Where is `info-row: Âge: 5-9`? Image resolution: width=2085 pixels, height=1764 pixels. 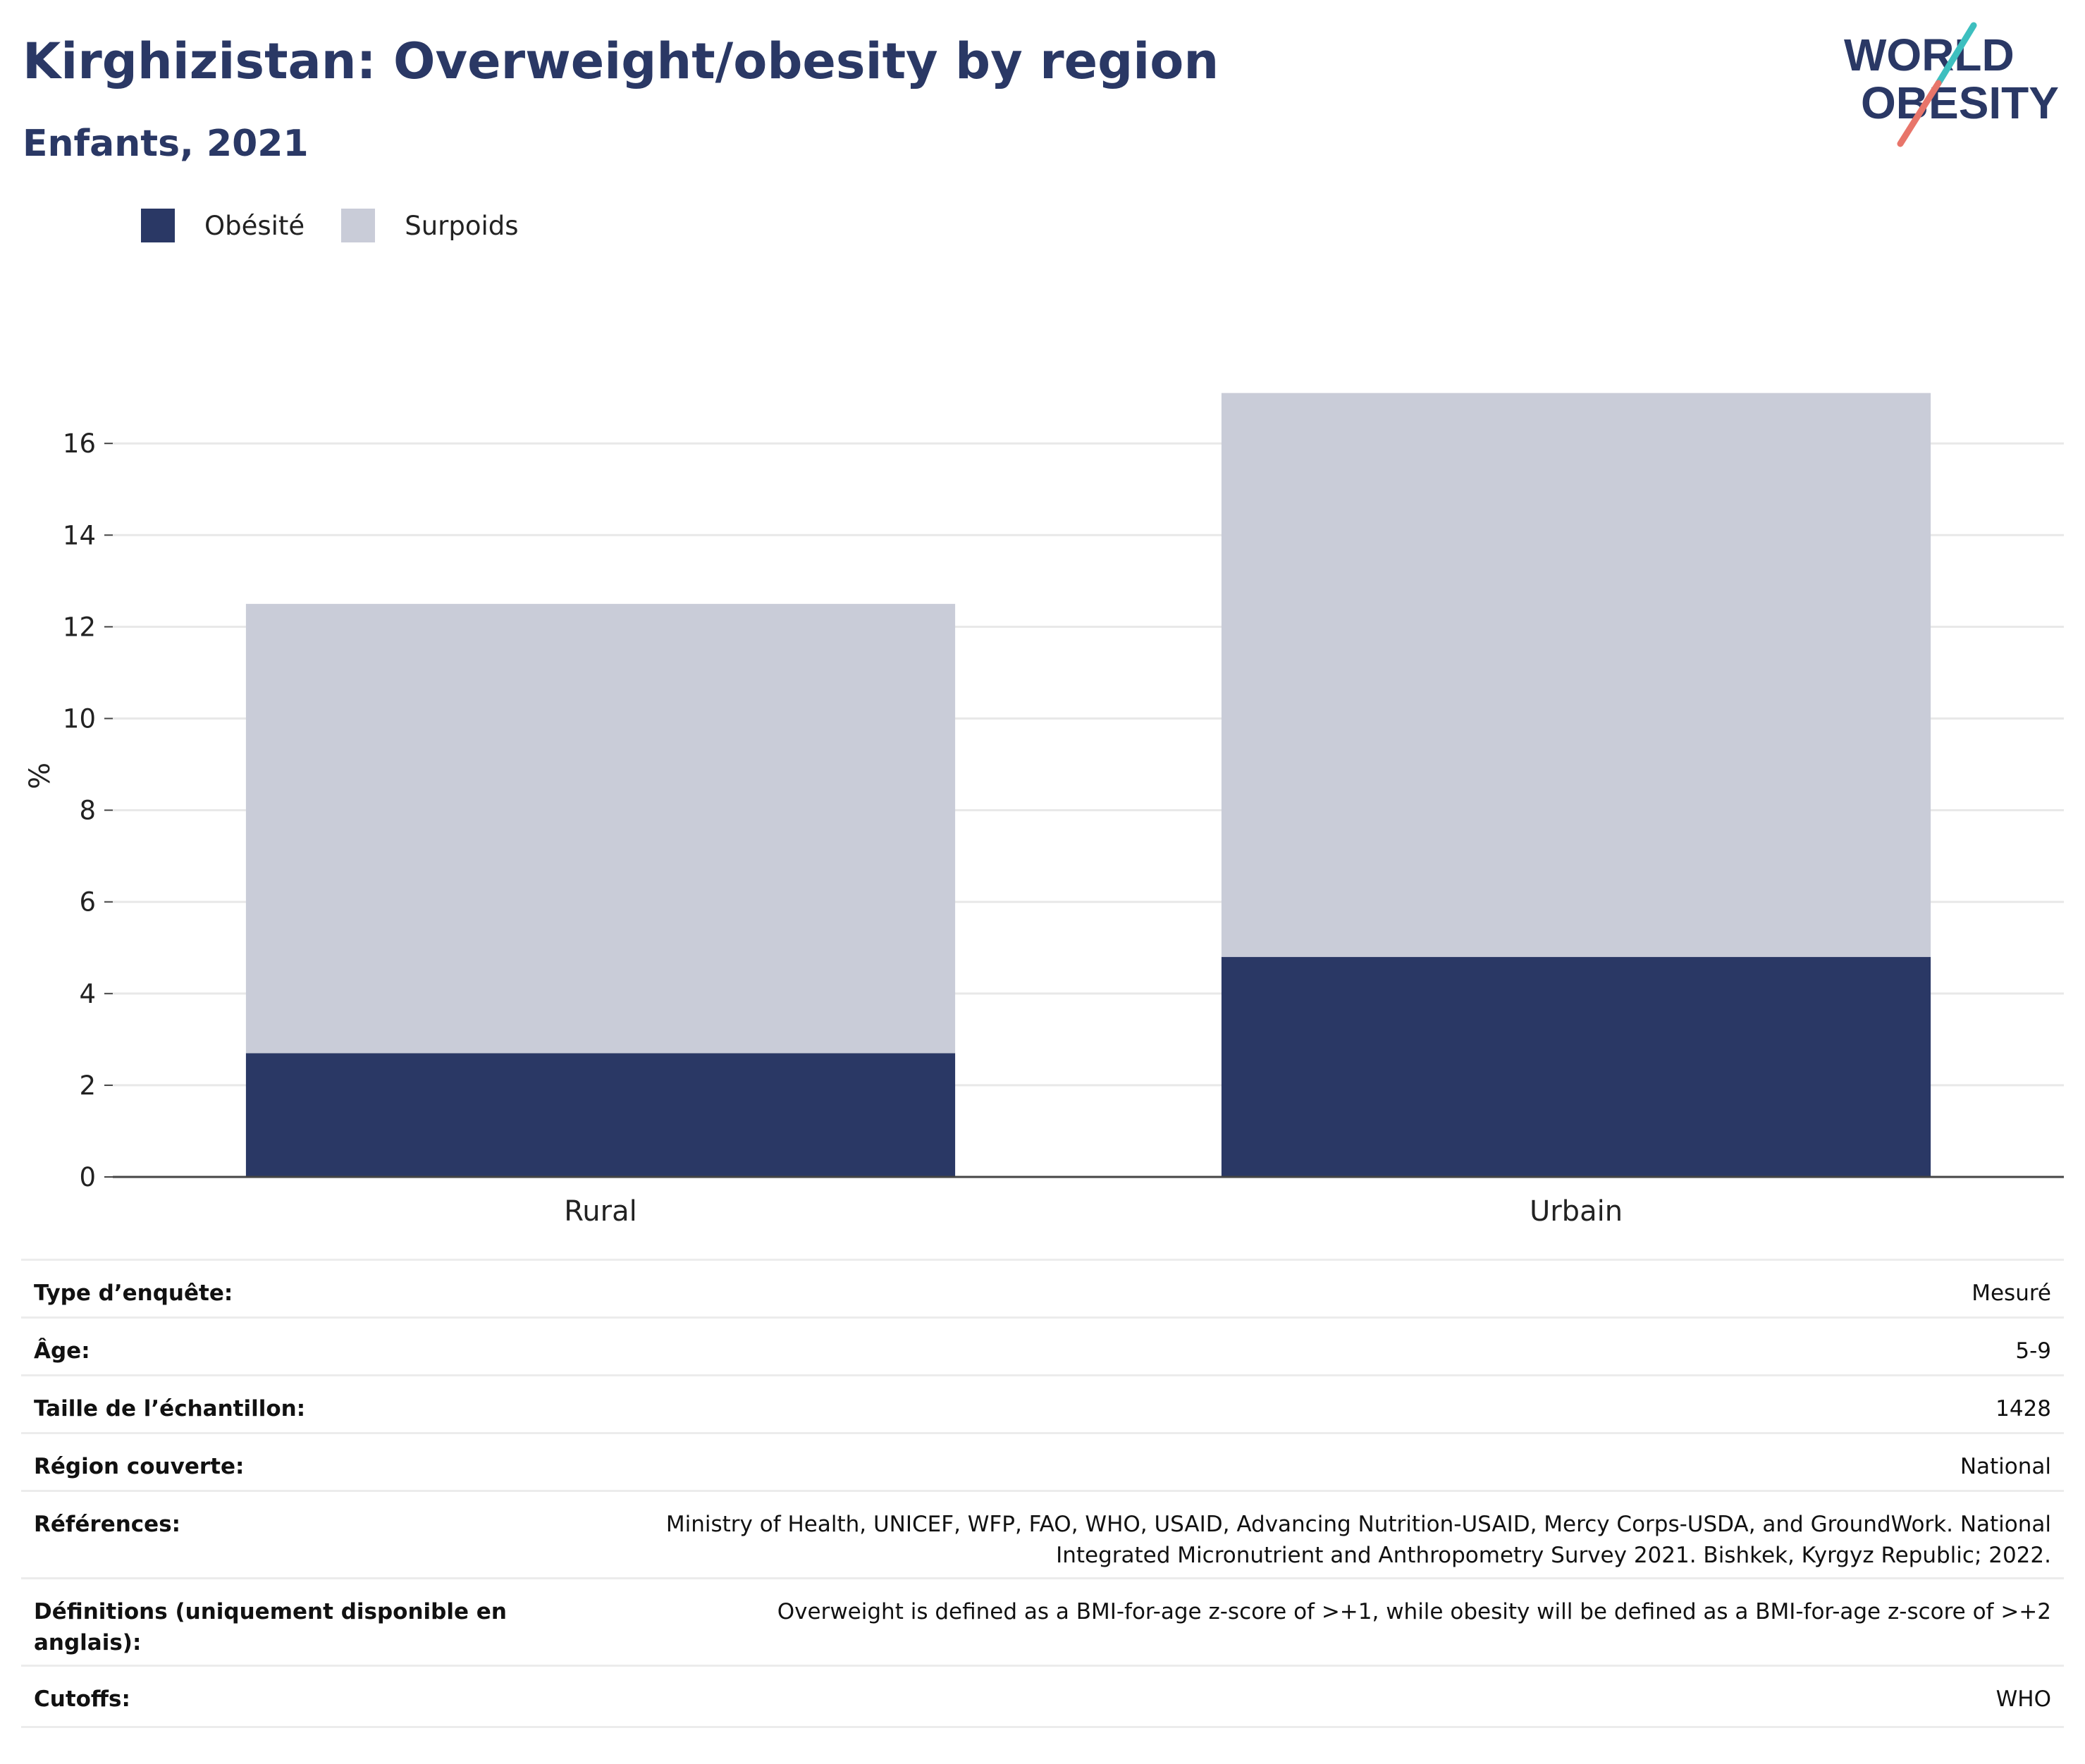 info-row: Âge: 5-9 is located at coordinates (1042, 1345).